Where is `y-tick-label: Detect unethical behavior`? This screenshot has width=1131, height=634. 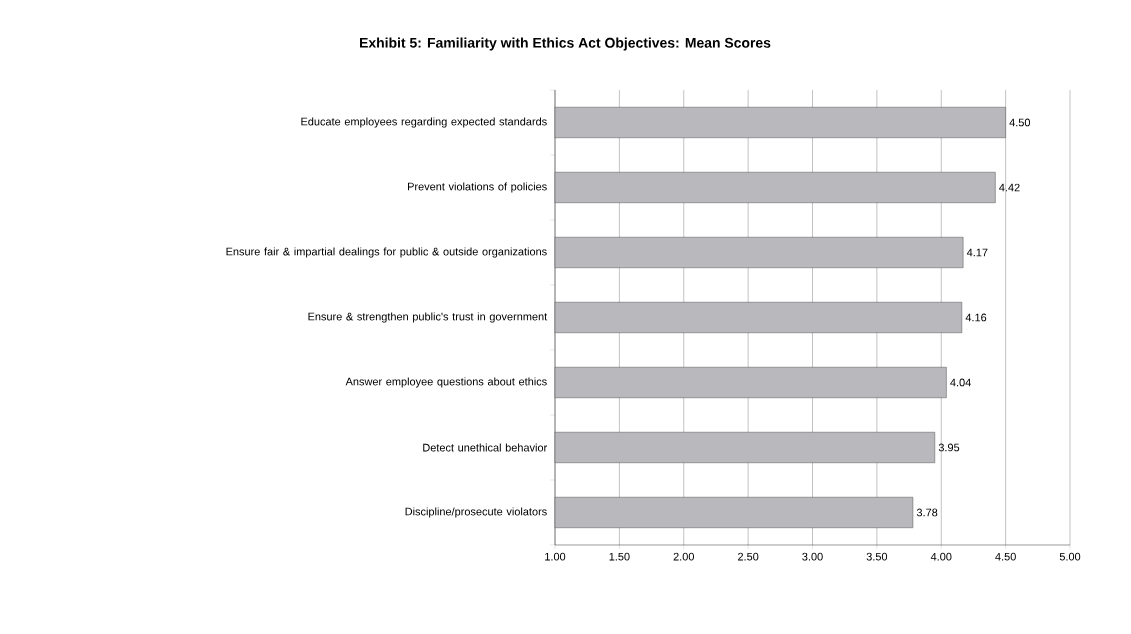
y-tick-label: Detect unethical behavior is located at coordinates (485, 447).